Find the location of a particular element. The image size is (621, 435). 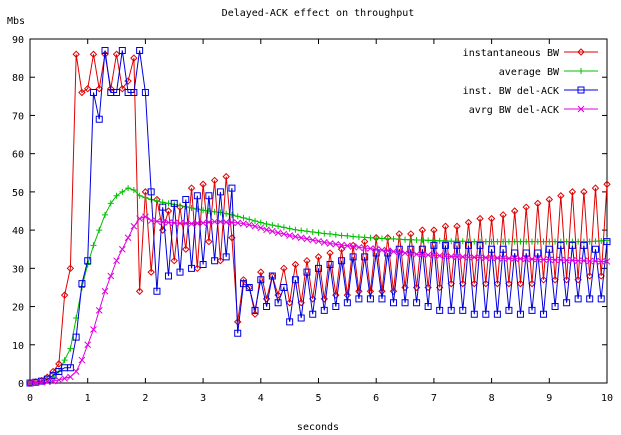

x-tick-label: 9 is located at coordinates (549, 398).